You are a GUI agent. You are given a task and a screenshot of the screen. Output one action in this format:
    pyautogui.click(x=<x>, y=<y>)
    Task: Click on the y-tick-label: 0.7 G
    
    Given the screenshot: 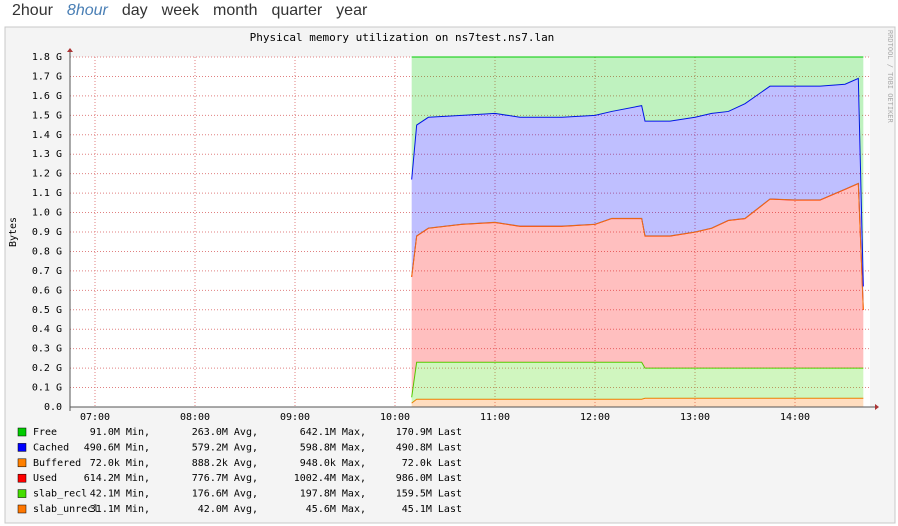 What is the action you would take?
    pyautogui.click(x=47, y=271)
    